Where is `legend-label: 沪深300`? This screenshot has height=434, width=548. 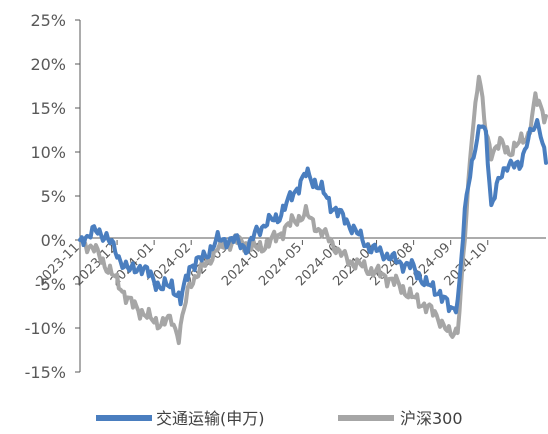 legend-label: 沪深300 is located at coordinates (431, 418).